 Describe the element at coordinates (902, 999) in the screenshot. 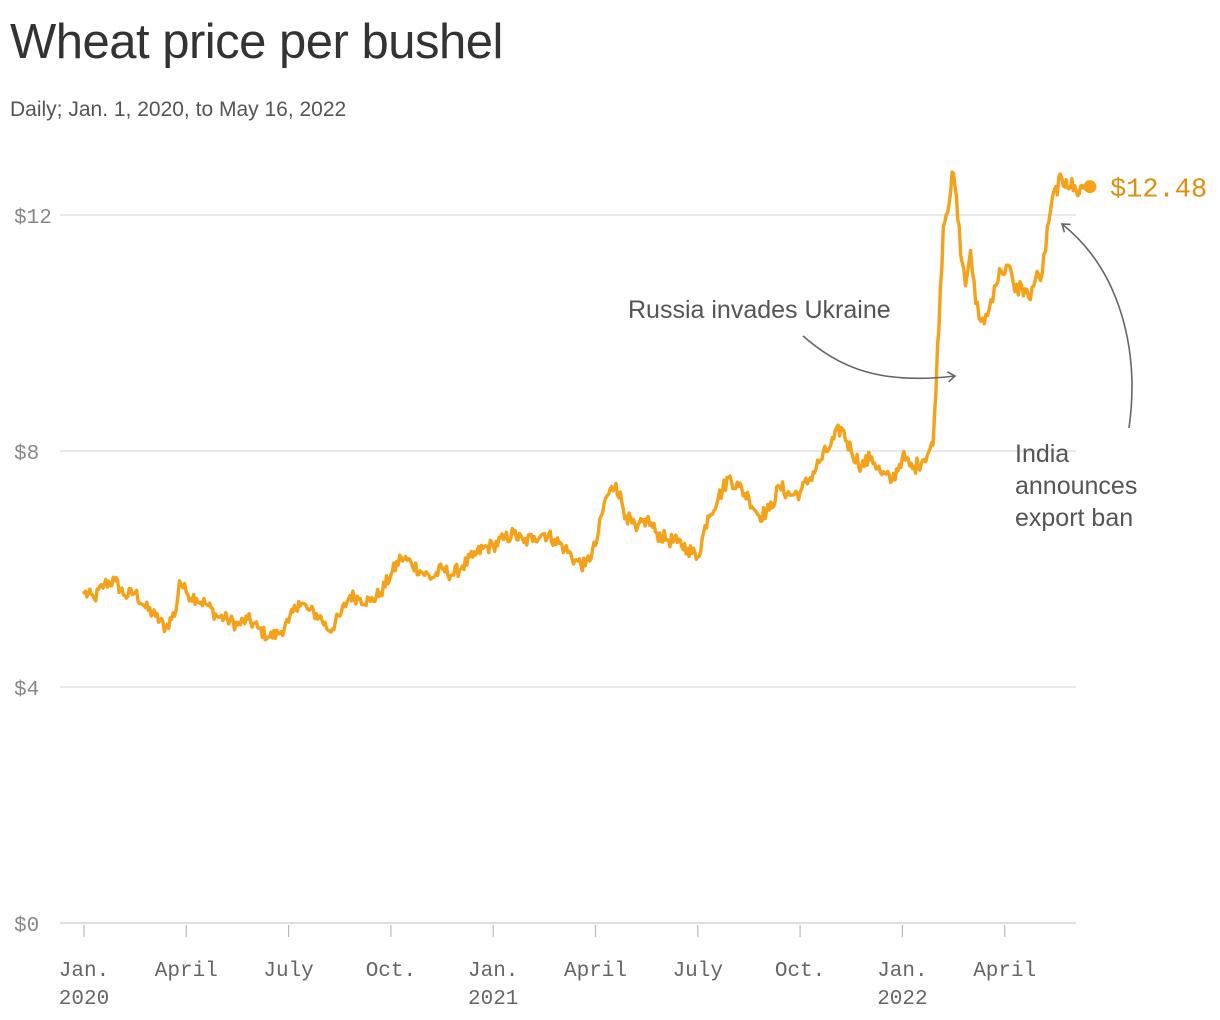

I see `x-tick-year-label: 2022` at that location.